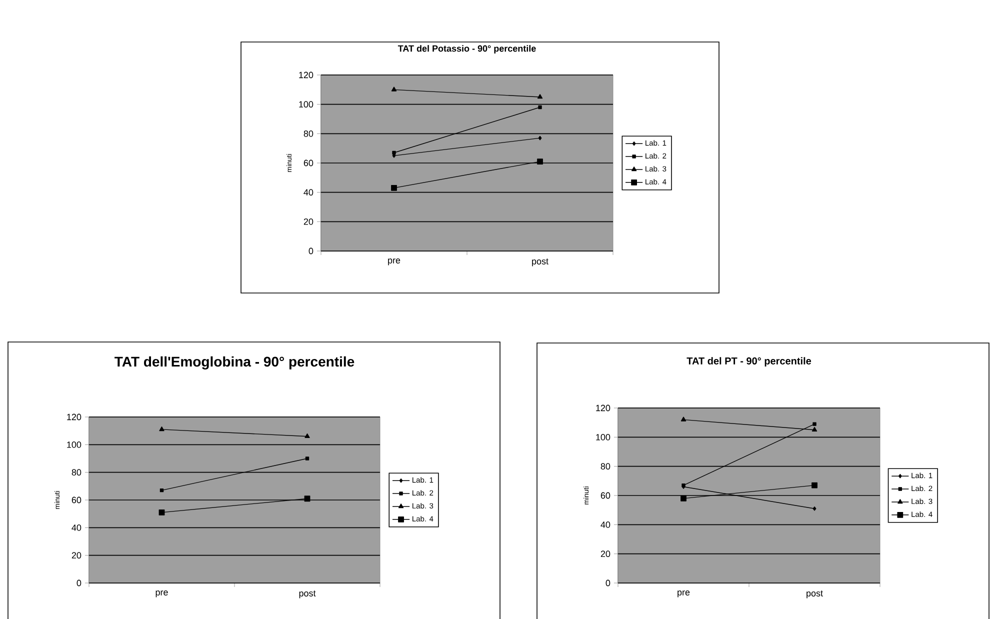 This screenshot has height=619, width=991. I want to click on chart-title: TAT dell'Emoglobina - 90° percentile, so click(234, 363).